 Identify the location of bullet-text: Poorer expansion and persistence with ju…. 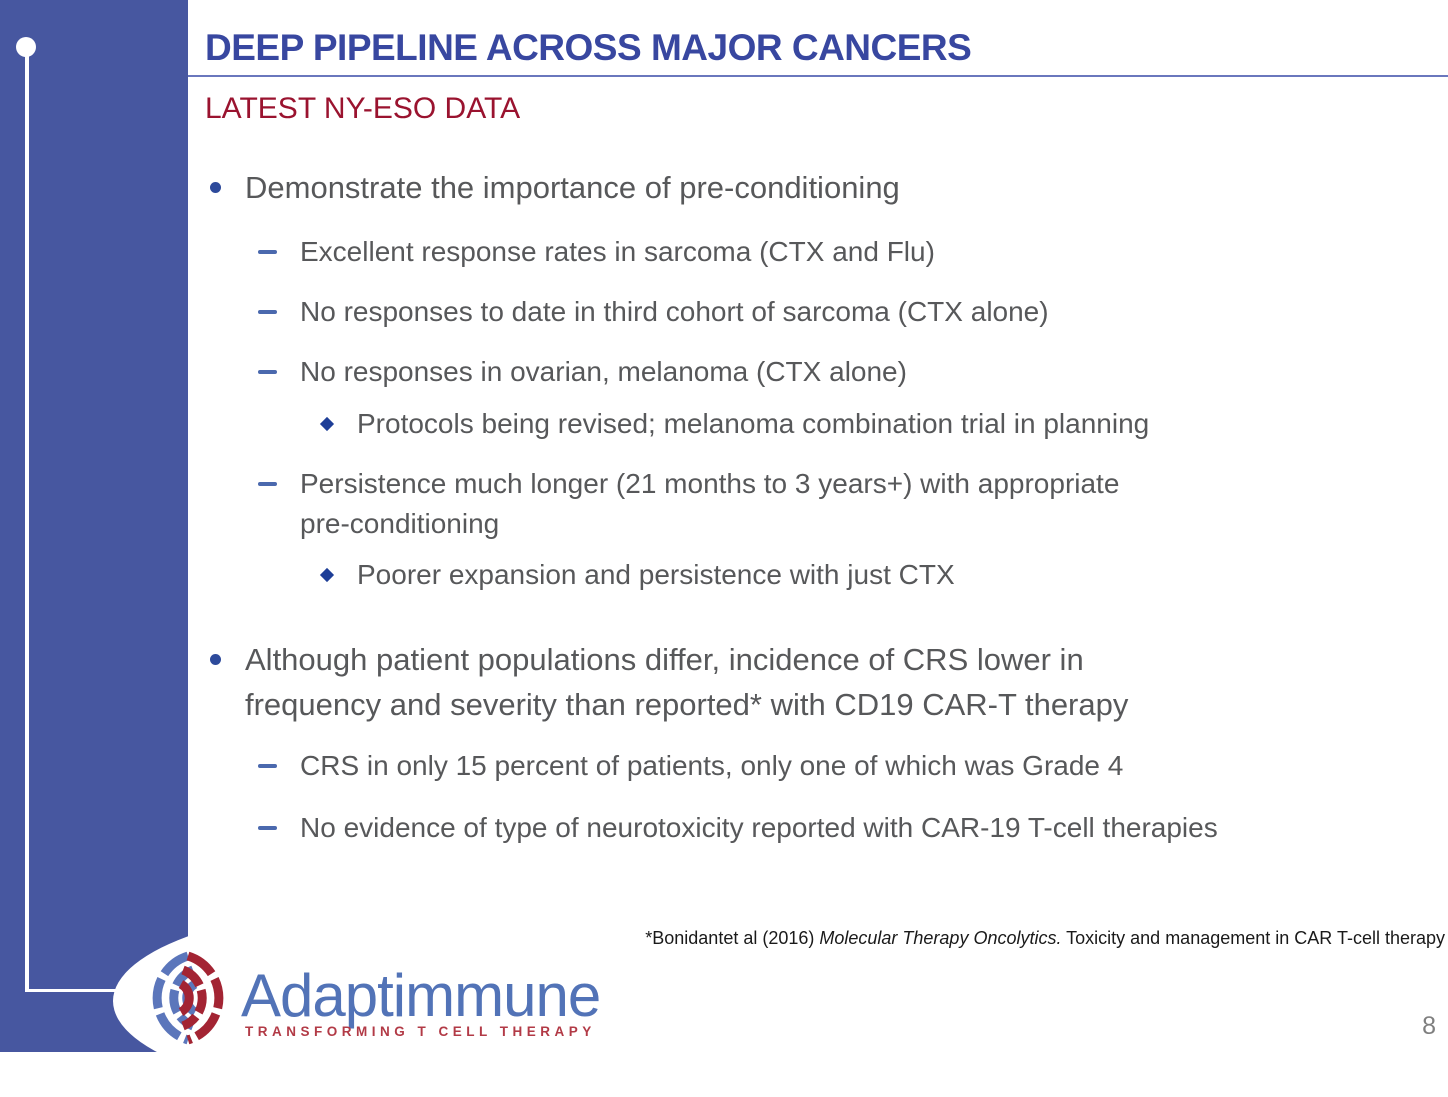
(656, 574).